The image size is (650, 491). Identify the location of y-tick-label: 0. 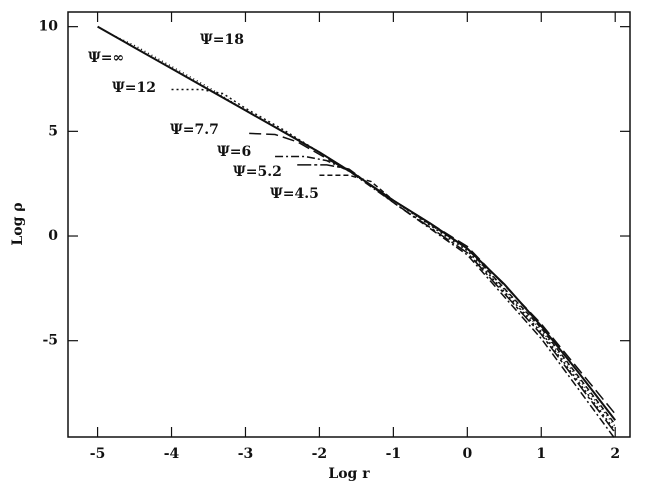
(53, 236).